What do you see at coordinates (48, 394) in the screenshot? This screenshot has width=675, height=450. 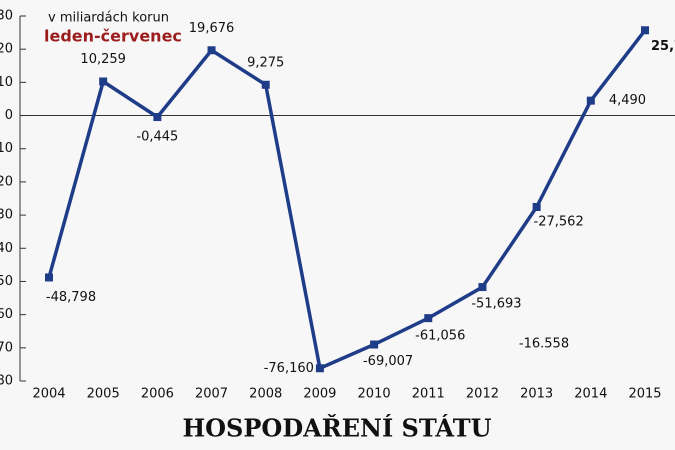 I see `x-tick-label: 2004` at bounding box center [48, 394].